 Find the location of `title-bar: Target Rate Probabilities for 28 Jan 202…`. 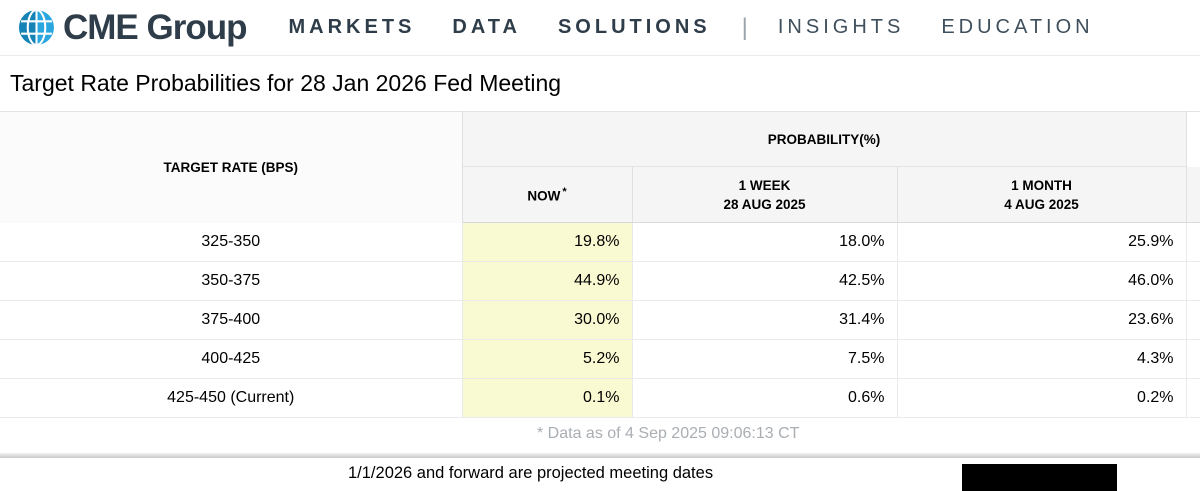

title-bar: Target Rate Probabilities for 28 Jan 202… is located at coordinates (600, 83).